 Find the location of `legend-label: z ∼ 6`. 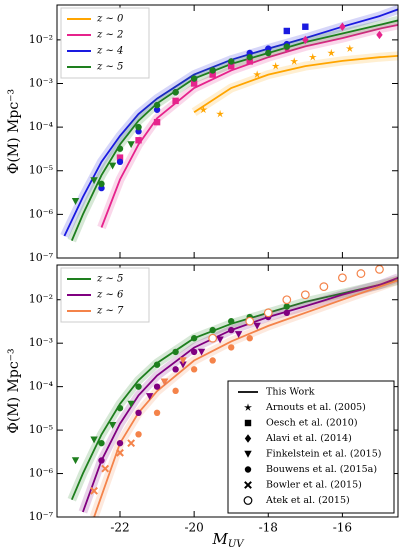

legend-label: z ∼ 6 is located at coordinates (110, 295).